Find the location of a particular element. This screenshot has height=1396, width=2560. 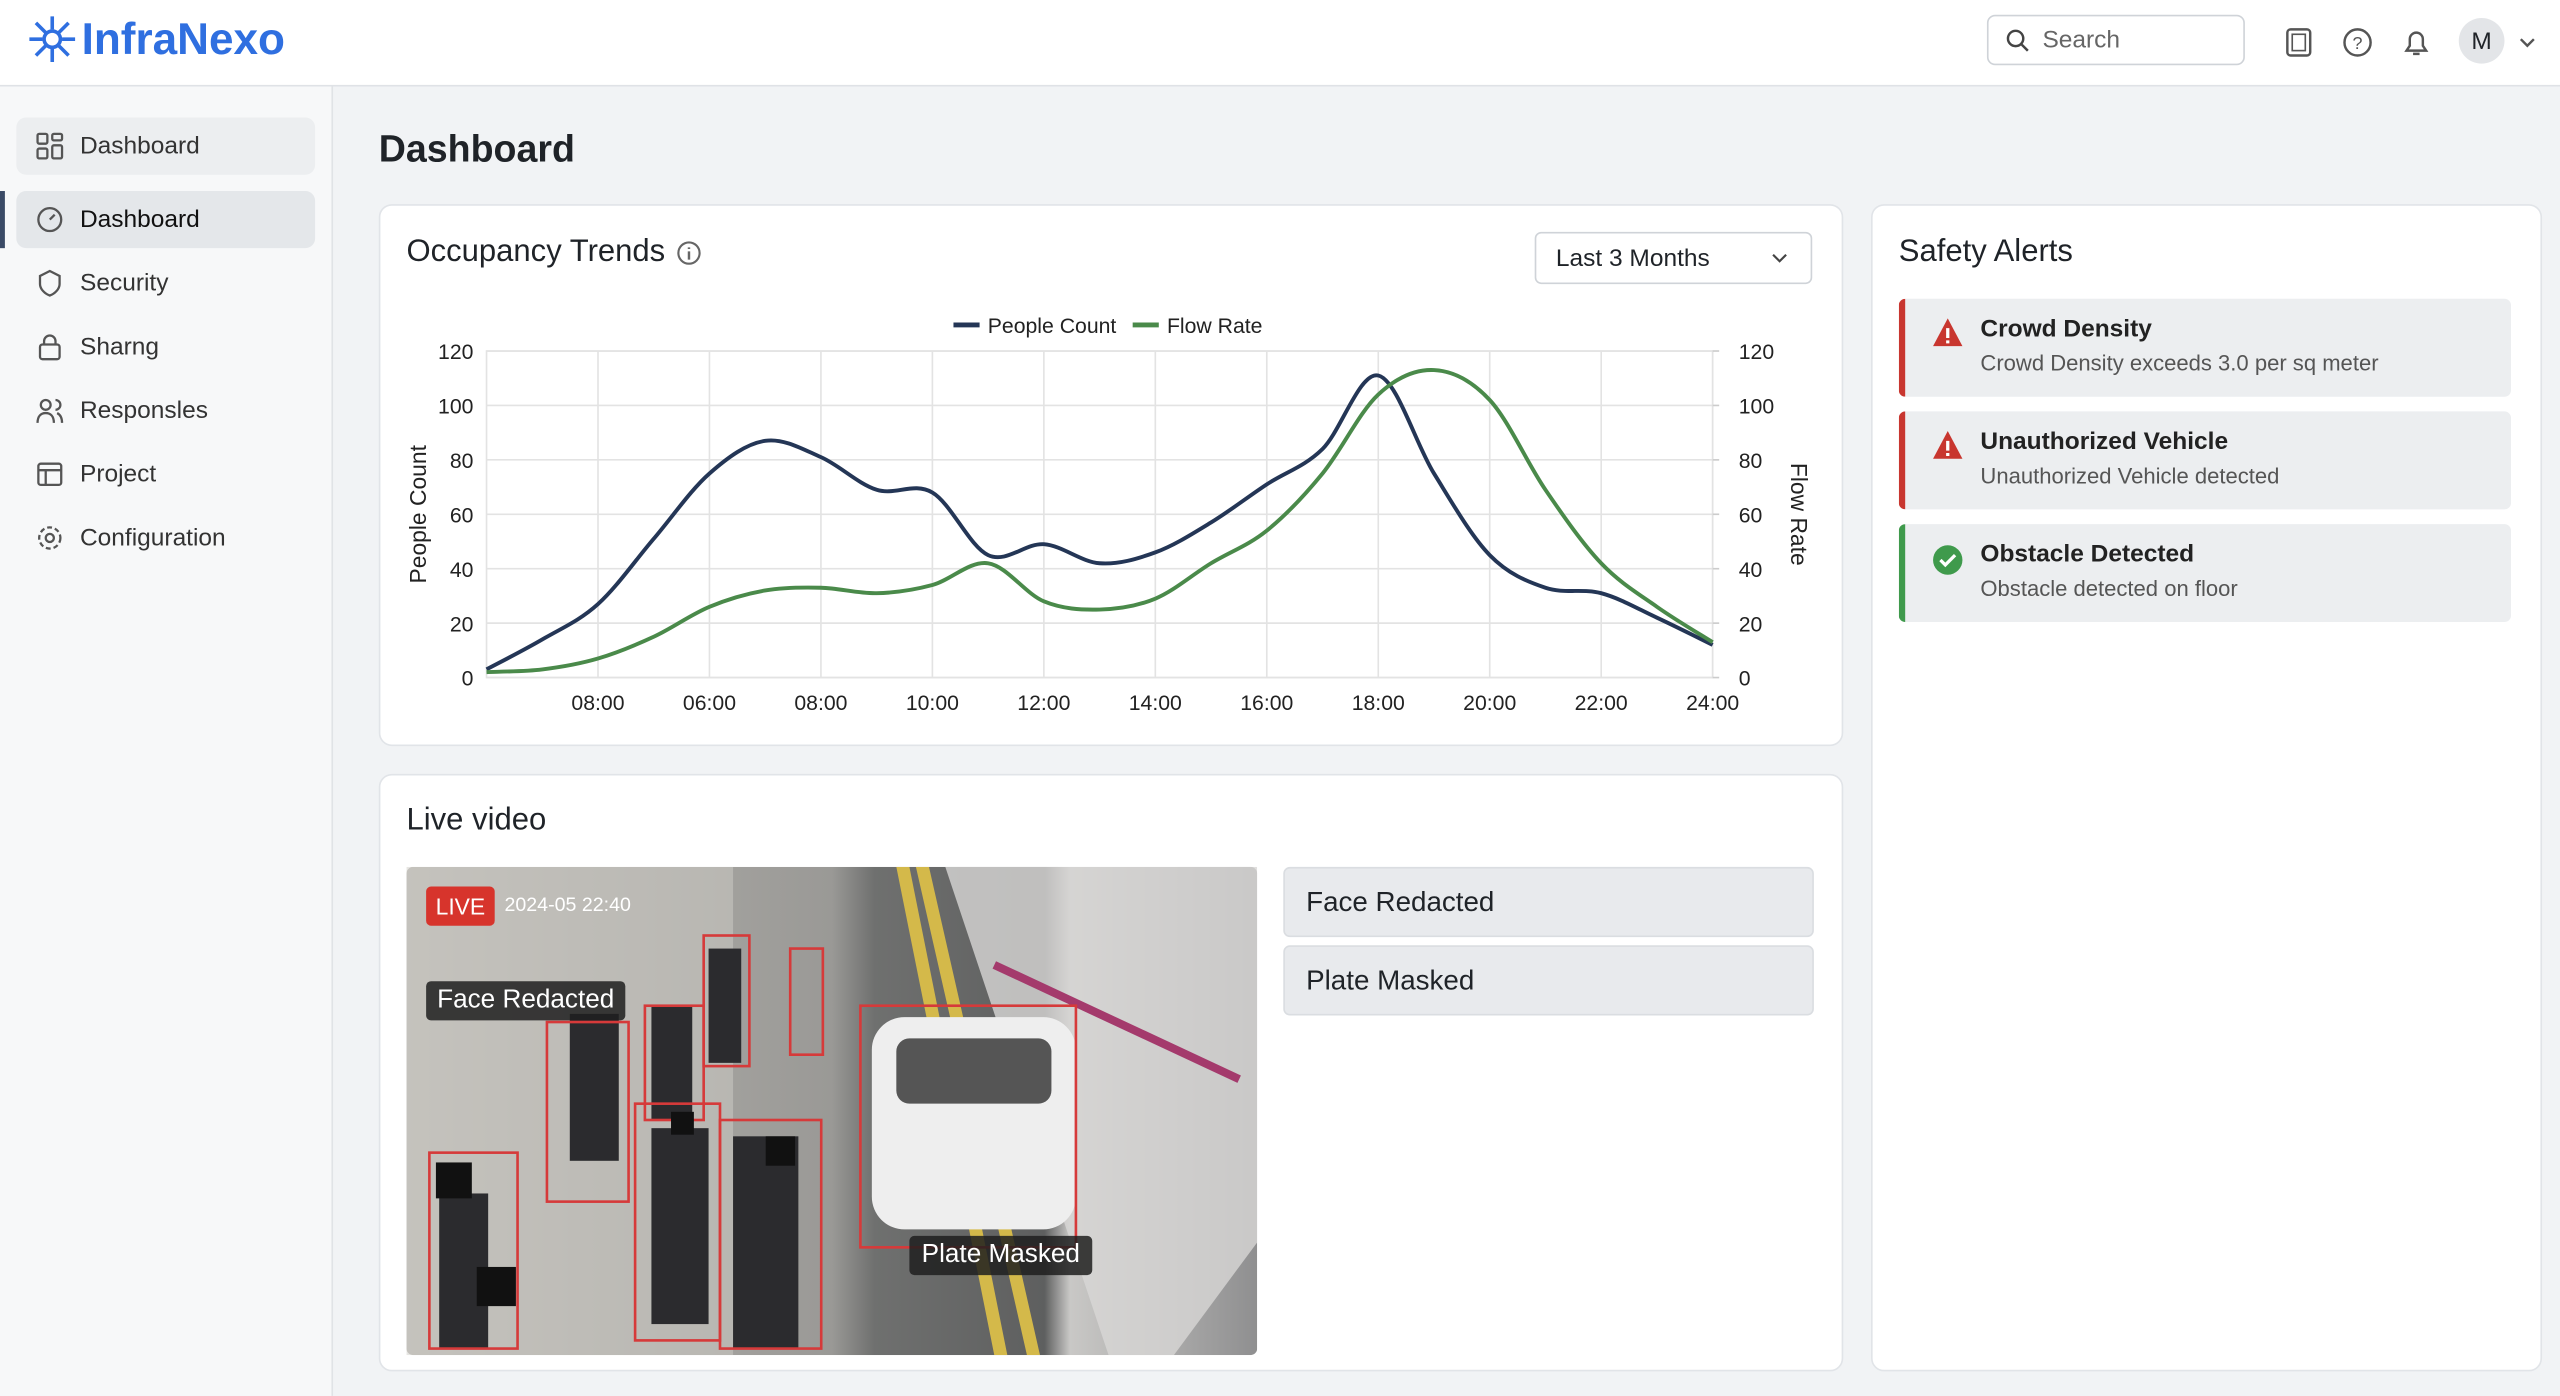

alert-title: Obstacle Detected is located at coordinates (2087, 554).